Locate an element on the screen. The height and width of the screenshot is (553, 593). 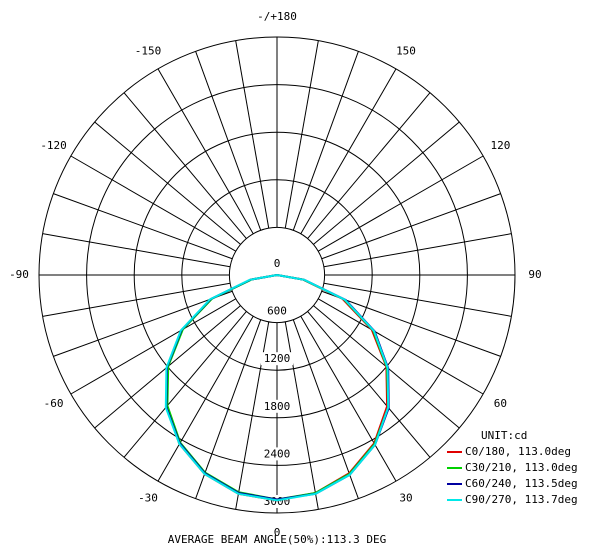
legend-label: C30/210, 113.0deg is located at coordinates (521, 467).